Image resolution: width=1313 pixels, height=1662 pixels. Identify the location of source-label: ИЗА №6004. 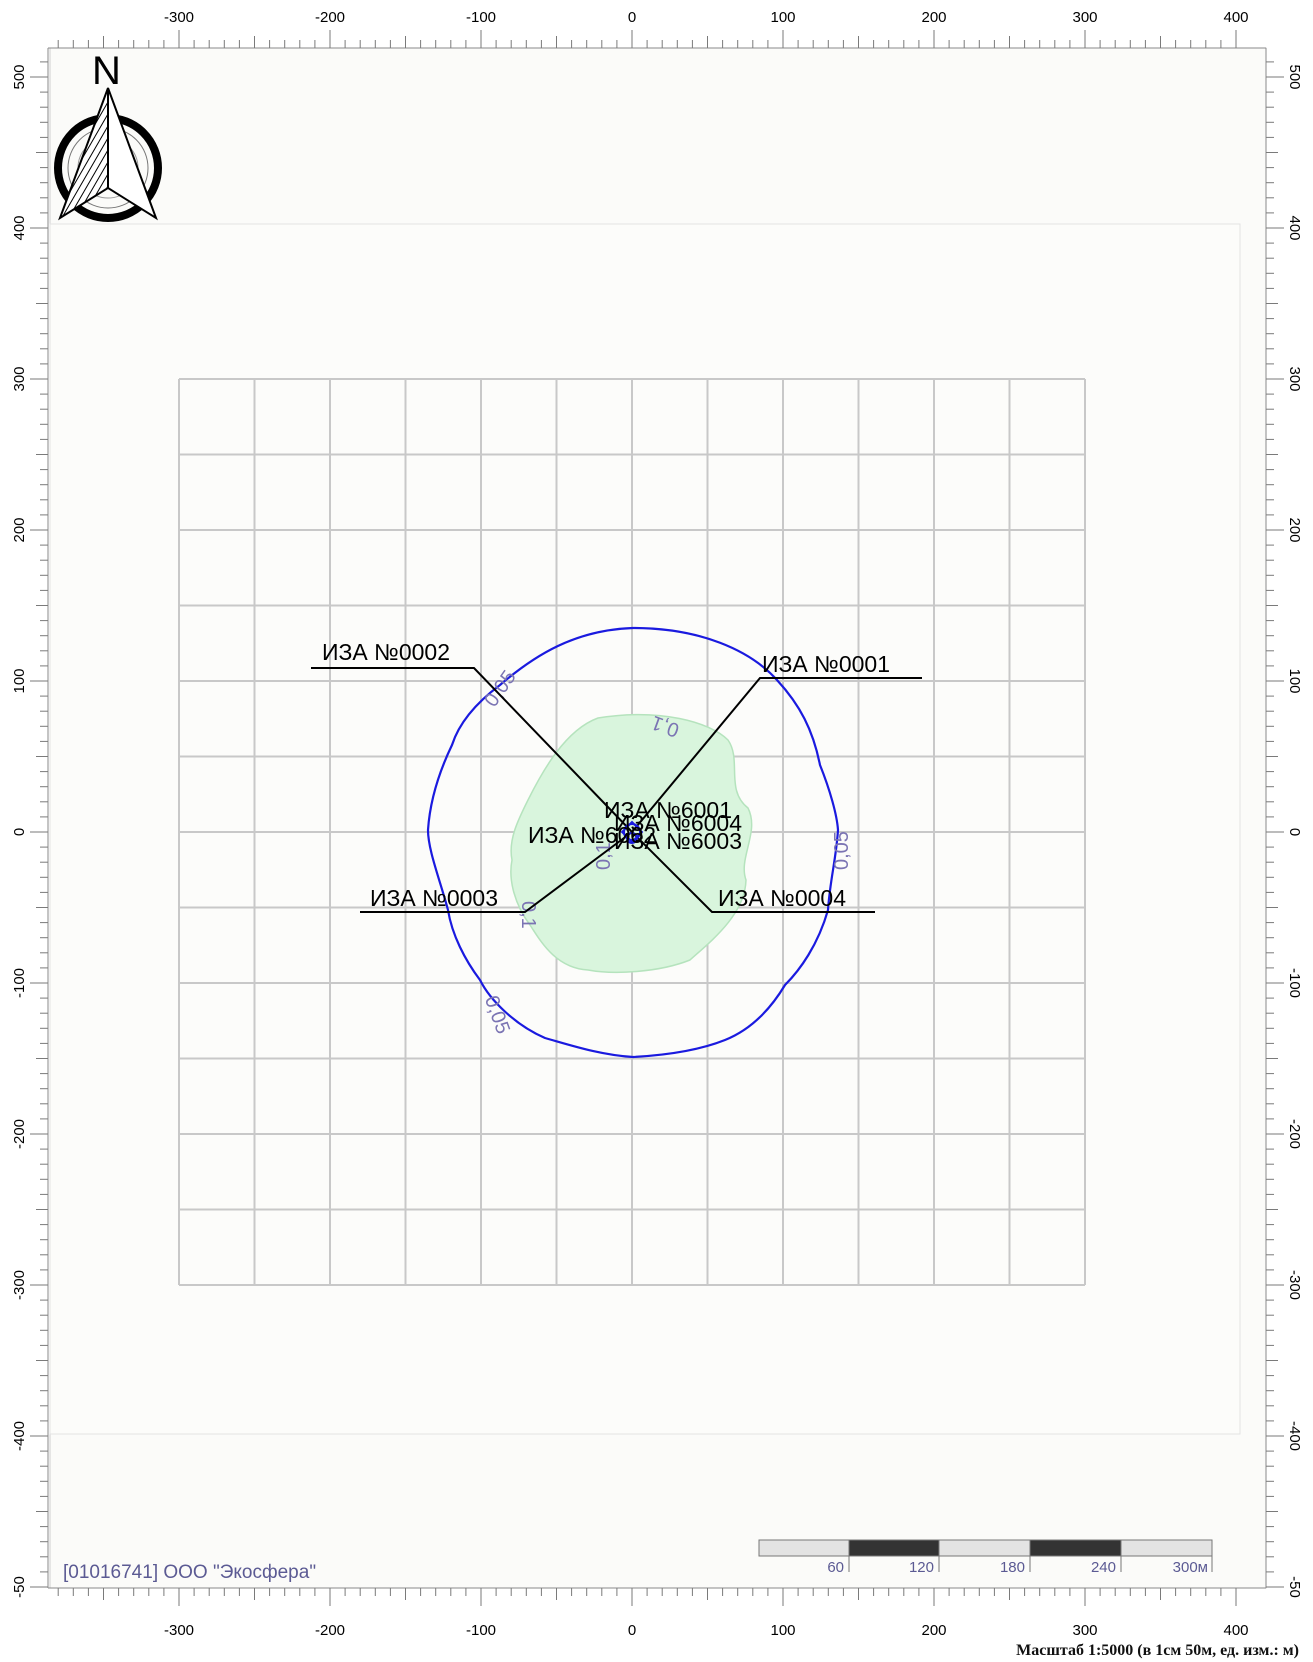
(678, 823).